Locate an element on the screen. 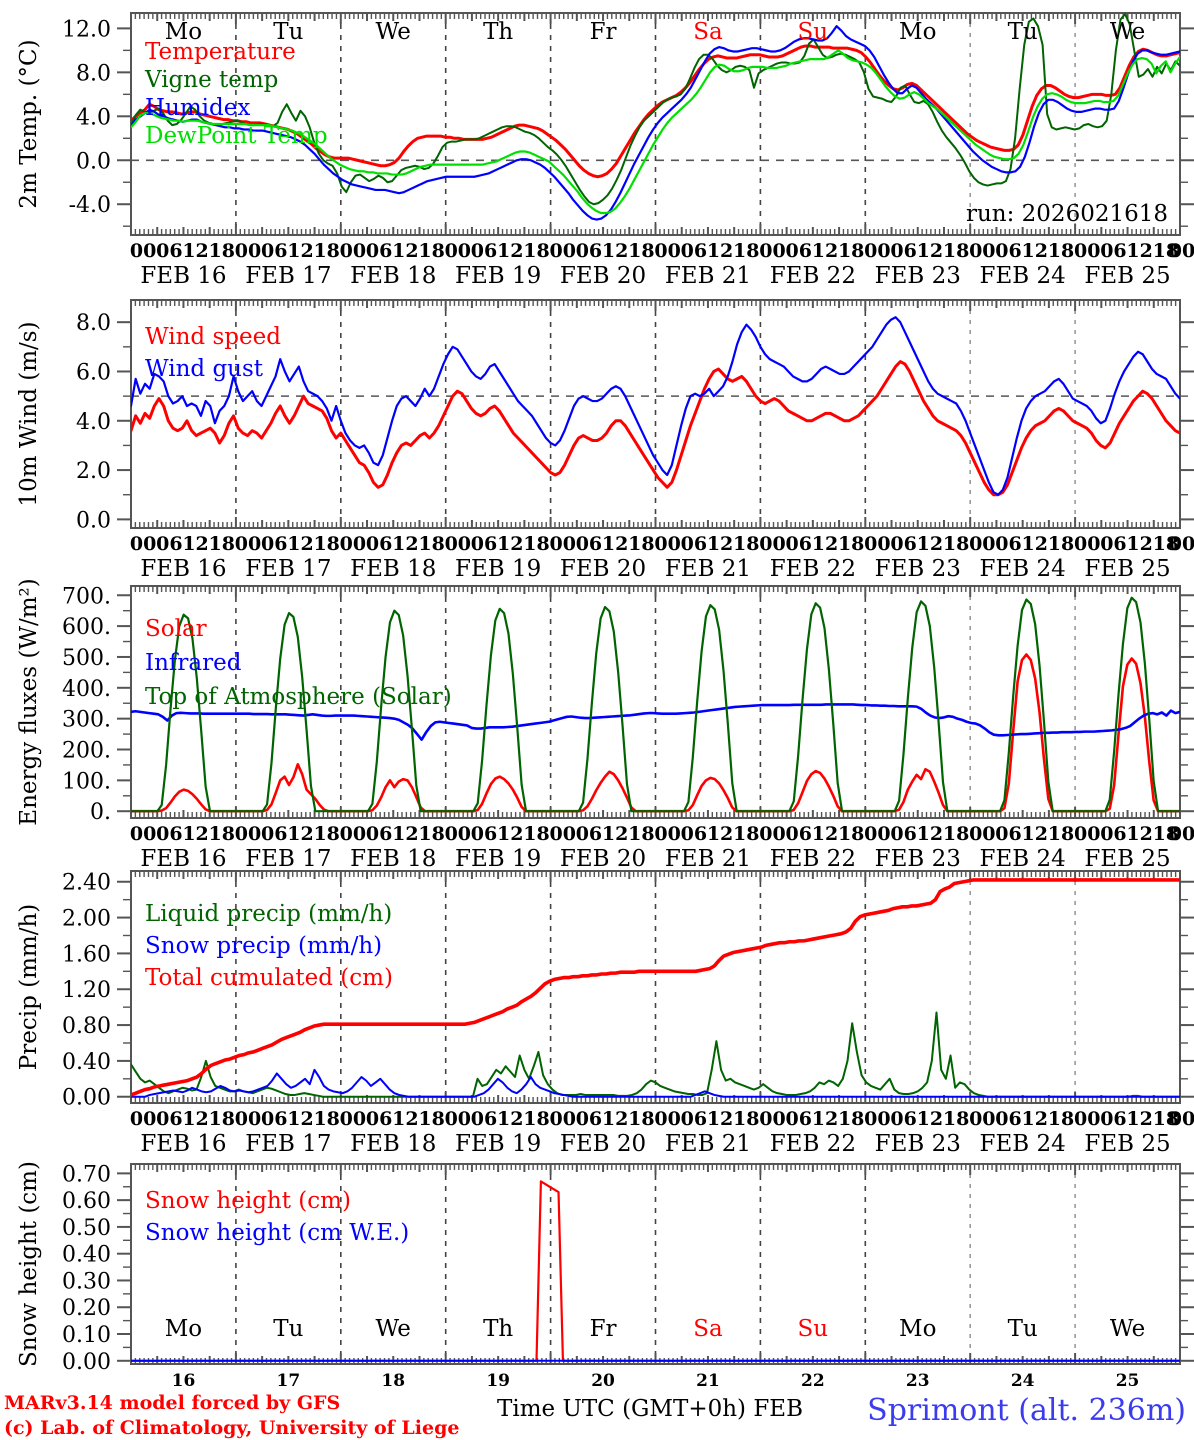  weekday-label: Su is located at coordinates (813, 1329).